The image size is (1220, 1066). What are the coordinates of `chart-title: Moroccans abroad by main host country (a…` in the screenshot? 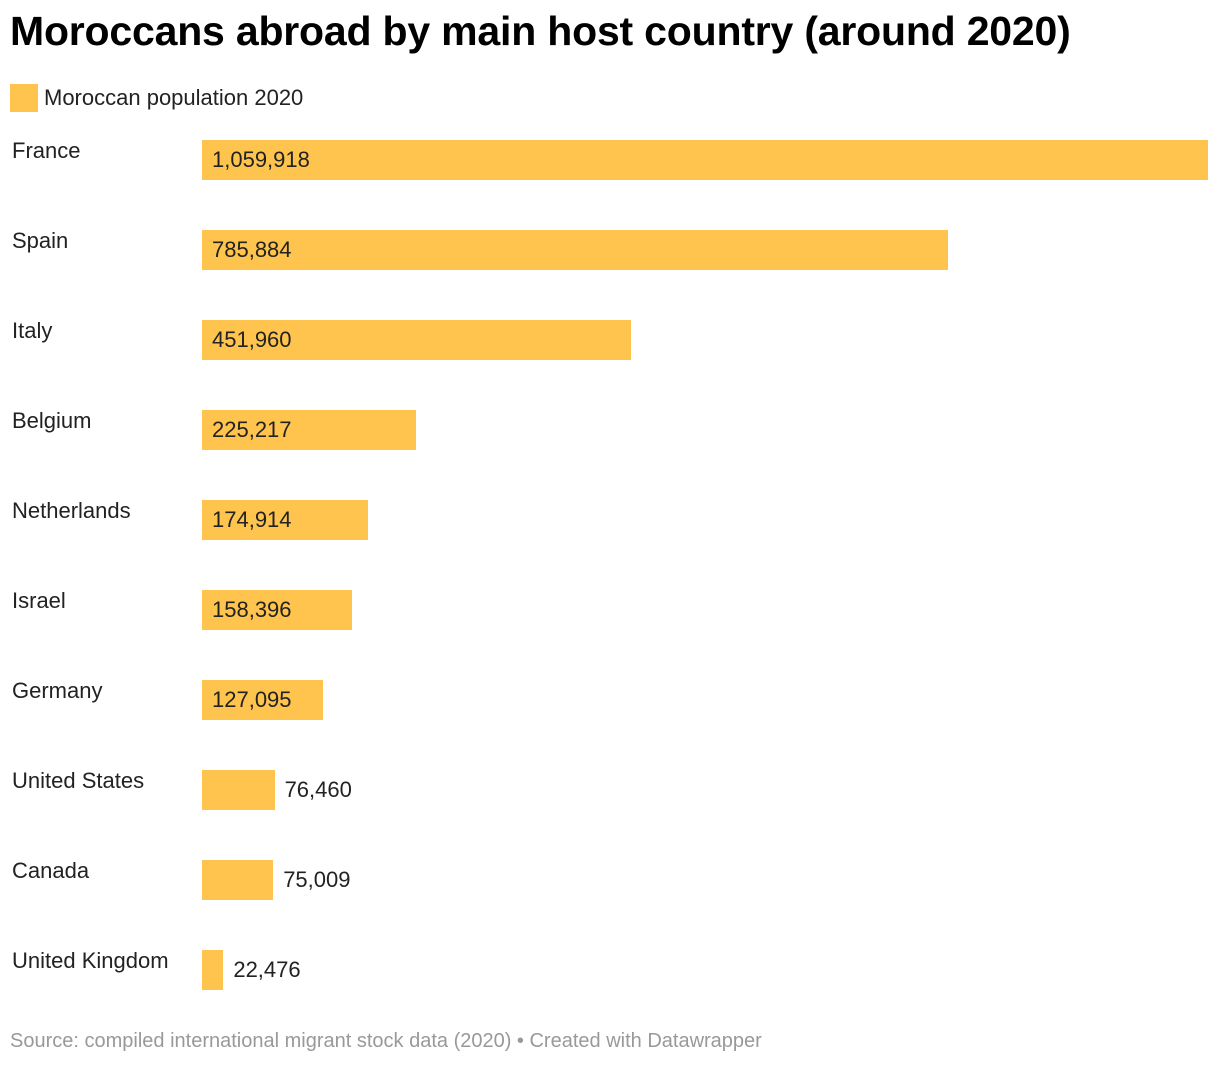 It's located at (540, 31).